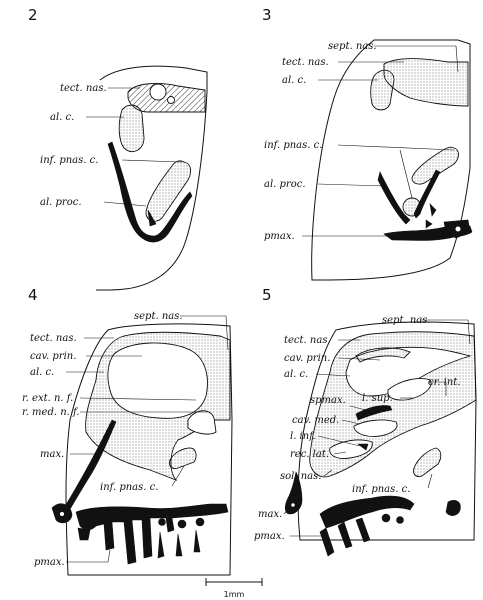  What do you see at coordinates (386, 518) in the screenshot?
I see `tooth-section-5a` at bounding box center [386, 518].